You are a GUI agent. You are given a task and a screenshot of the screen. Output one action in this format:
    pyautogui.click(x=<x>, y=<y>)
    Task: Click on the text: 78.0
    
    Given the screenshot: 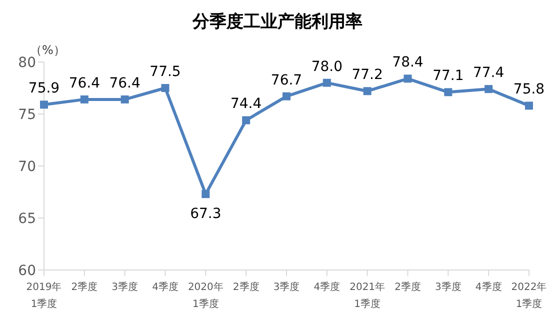 What is the action you would take?
    pyautogui.click(x=327, y=66)
    